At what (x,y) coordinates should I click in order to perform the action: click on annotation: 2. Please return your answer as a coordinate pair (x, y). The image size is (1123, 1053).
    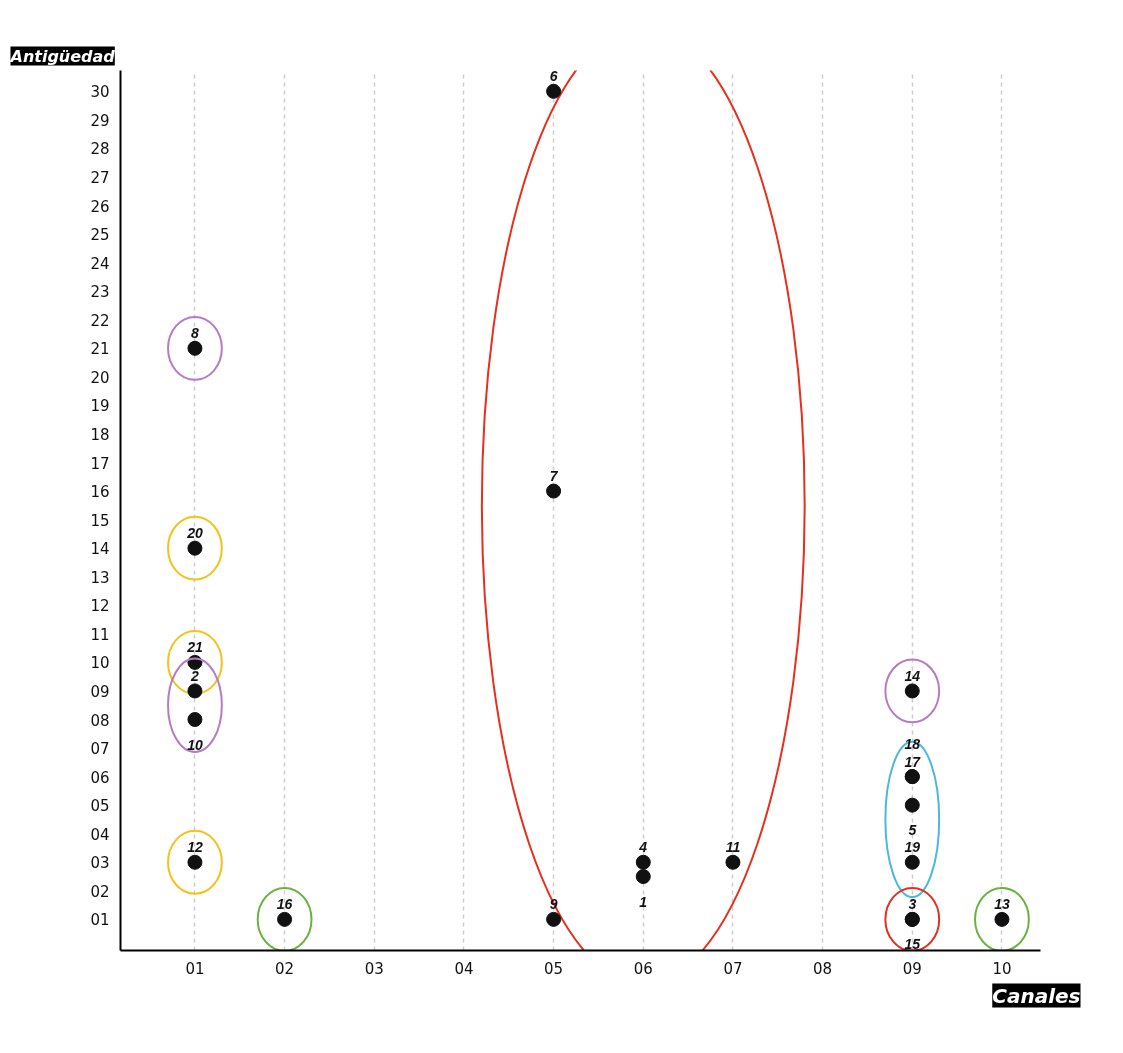
    Looking at the image, I should click on (195, 675).